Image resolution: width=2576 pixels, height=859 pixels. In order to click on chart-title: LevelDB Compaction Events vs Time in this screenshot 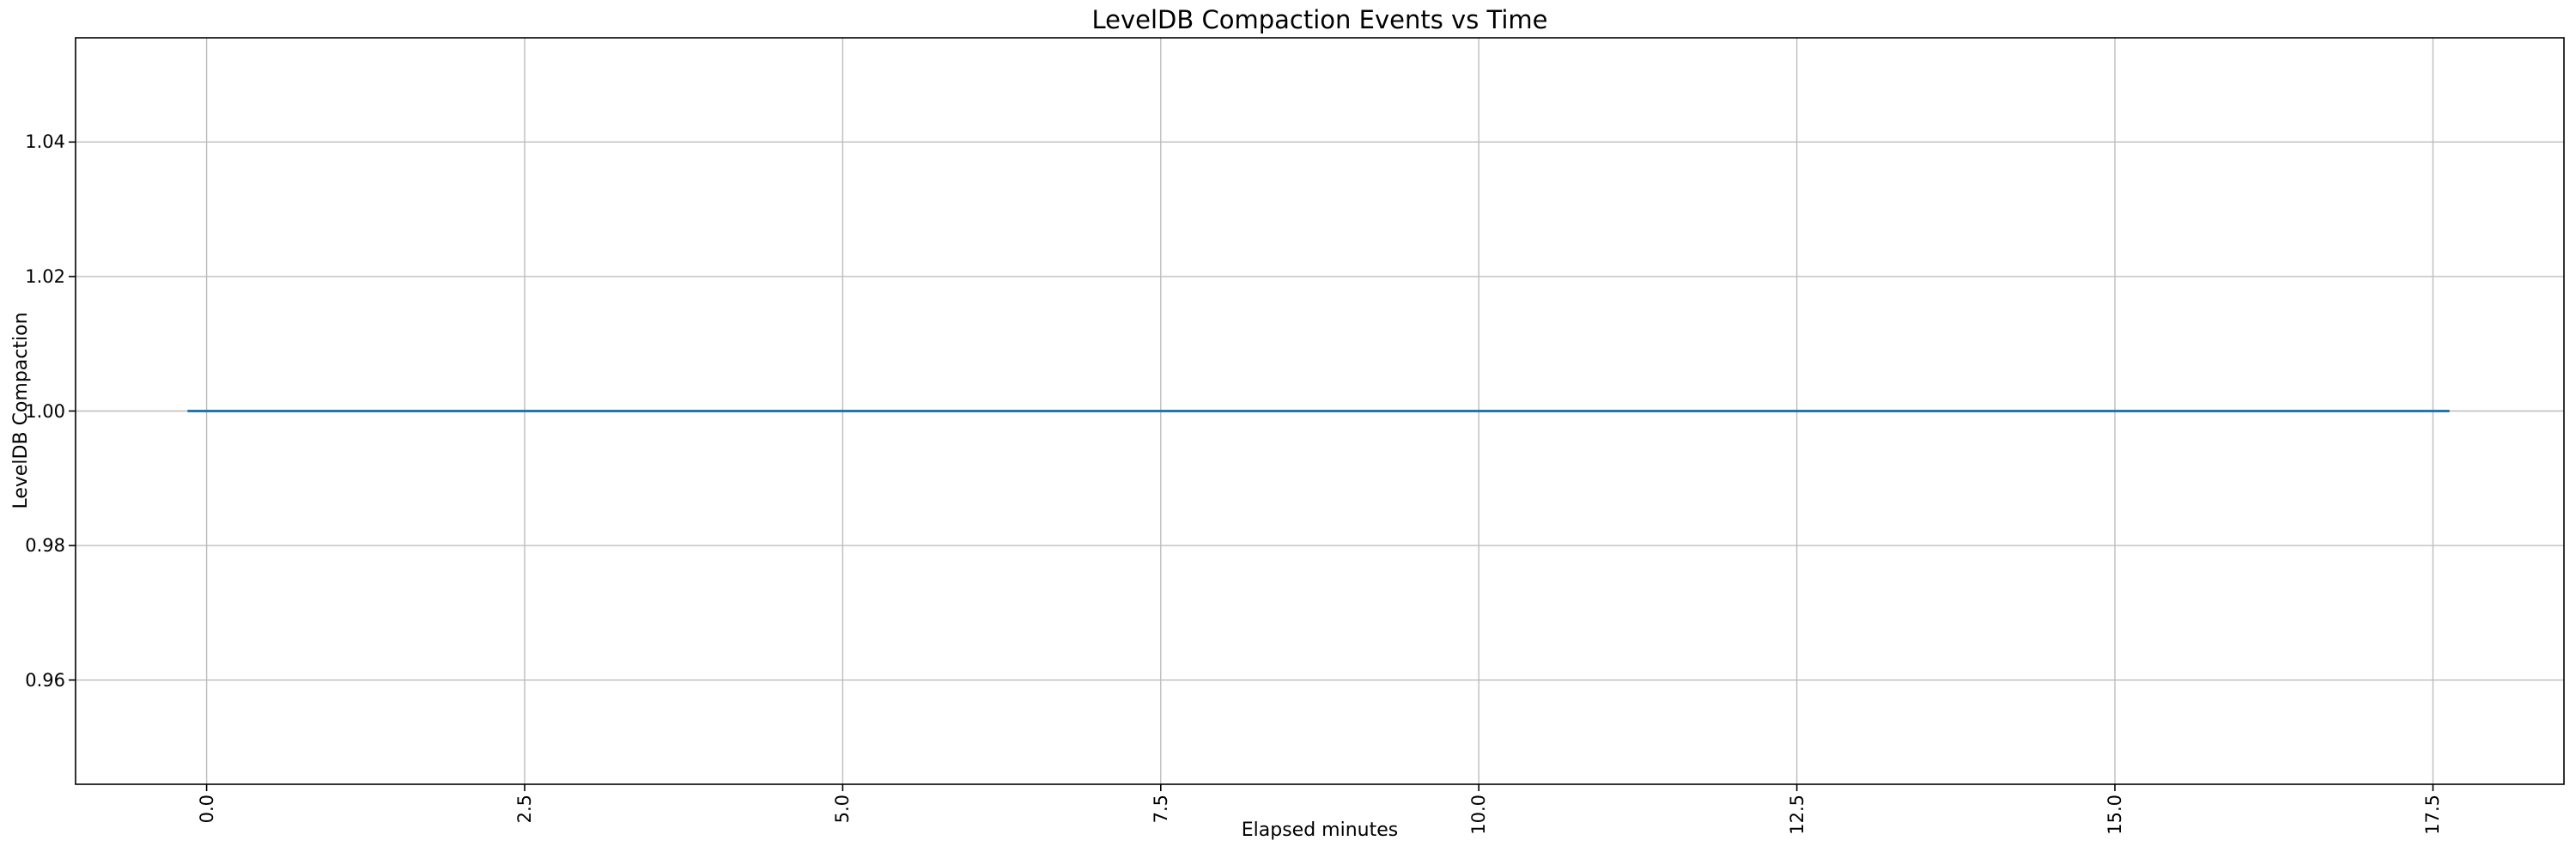, I will do `click(1319, 19)`.